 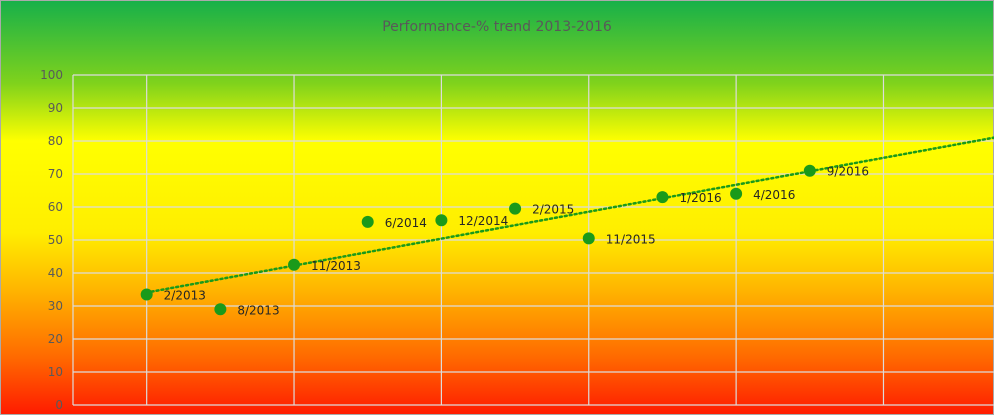 What do you see at coordinates (483, 221) in the screenshot?
I see `data-label: 12/2014` at bounding box center [483, 221].